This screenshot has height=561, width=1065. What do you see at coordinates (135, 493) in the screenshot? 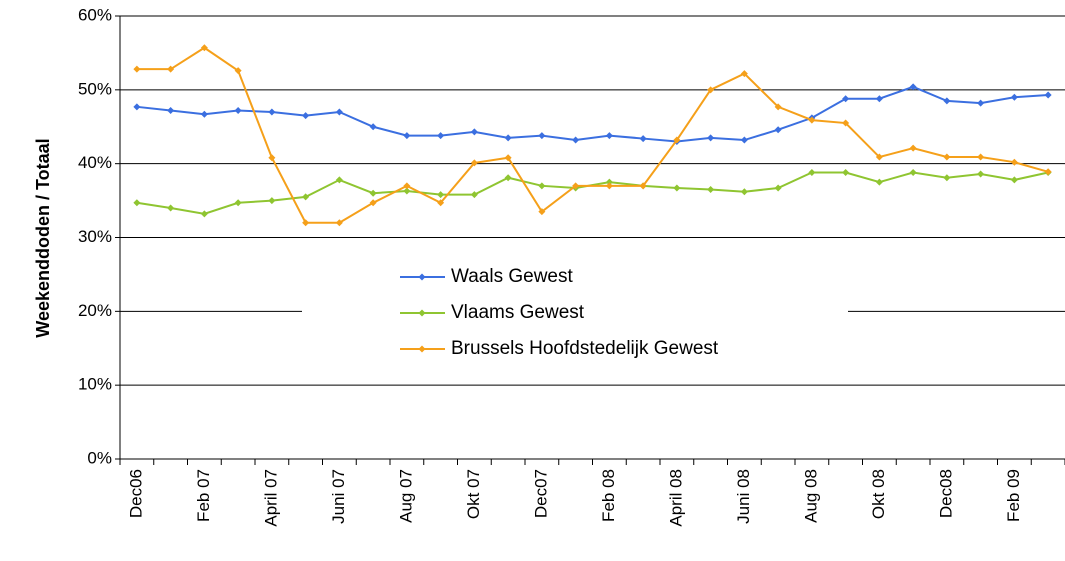
I see `x-tick-label: Dec06` at bounding box center [135, 493].